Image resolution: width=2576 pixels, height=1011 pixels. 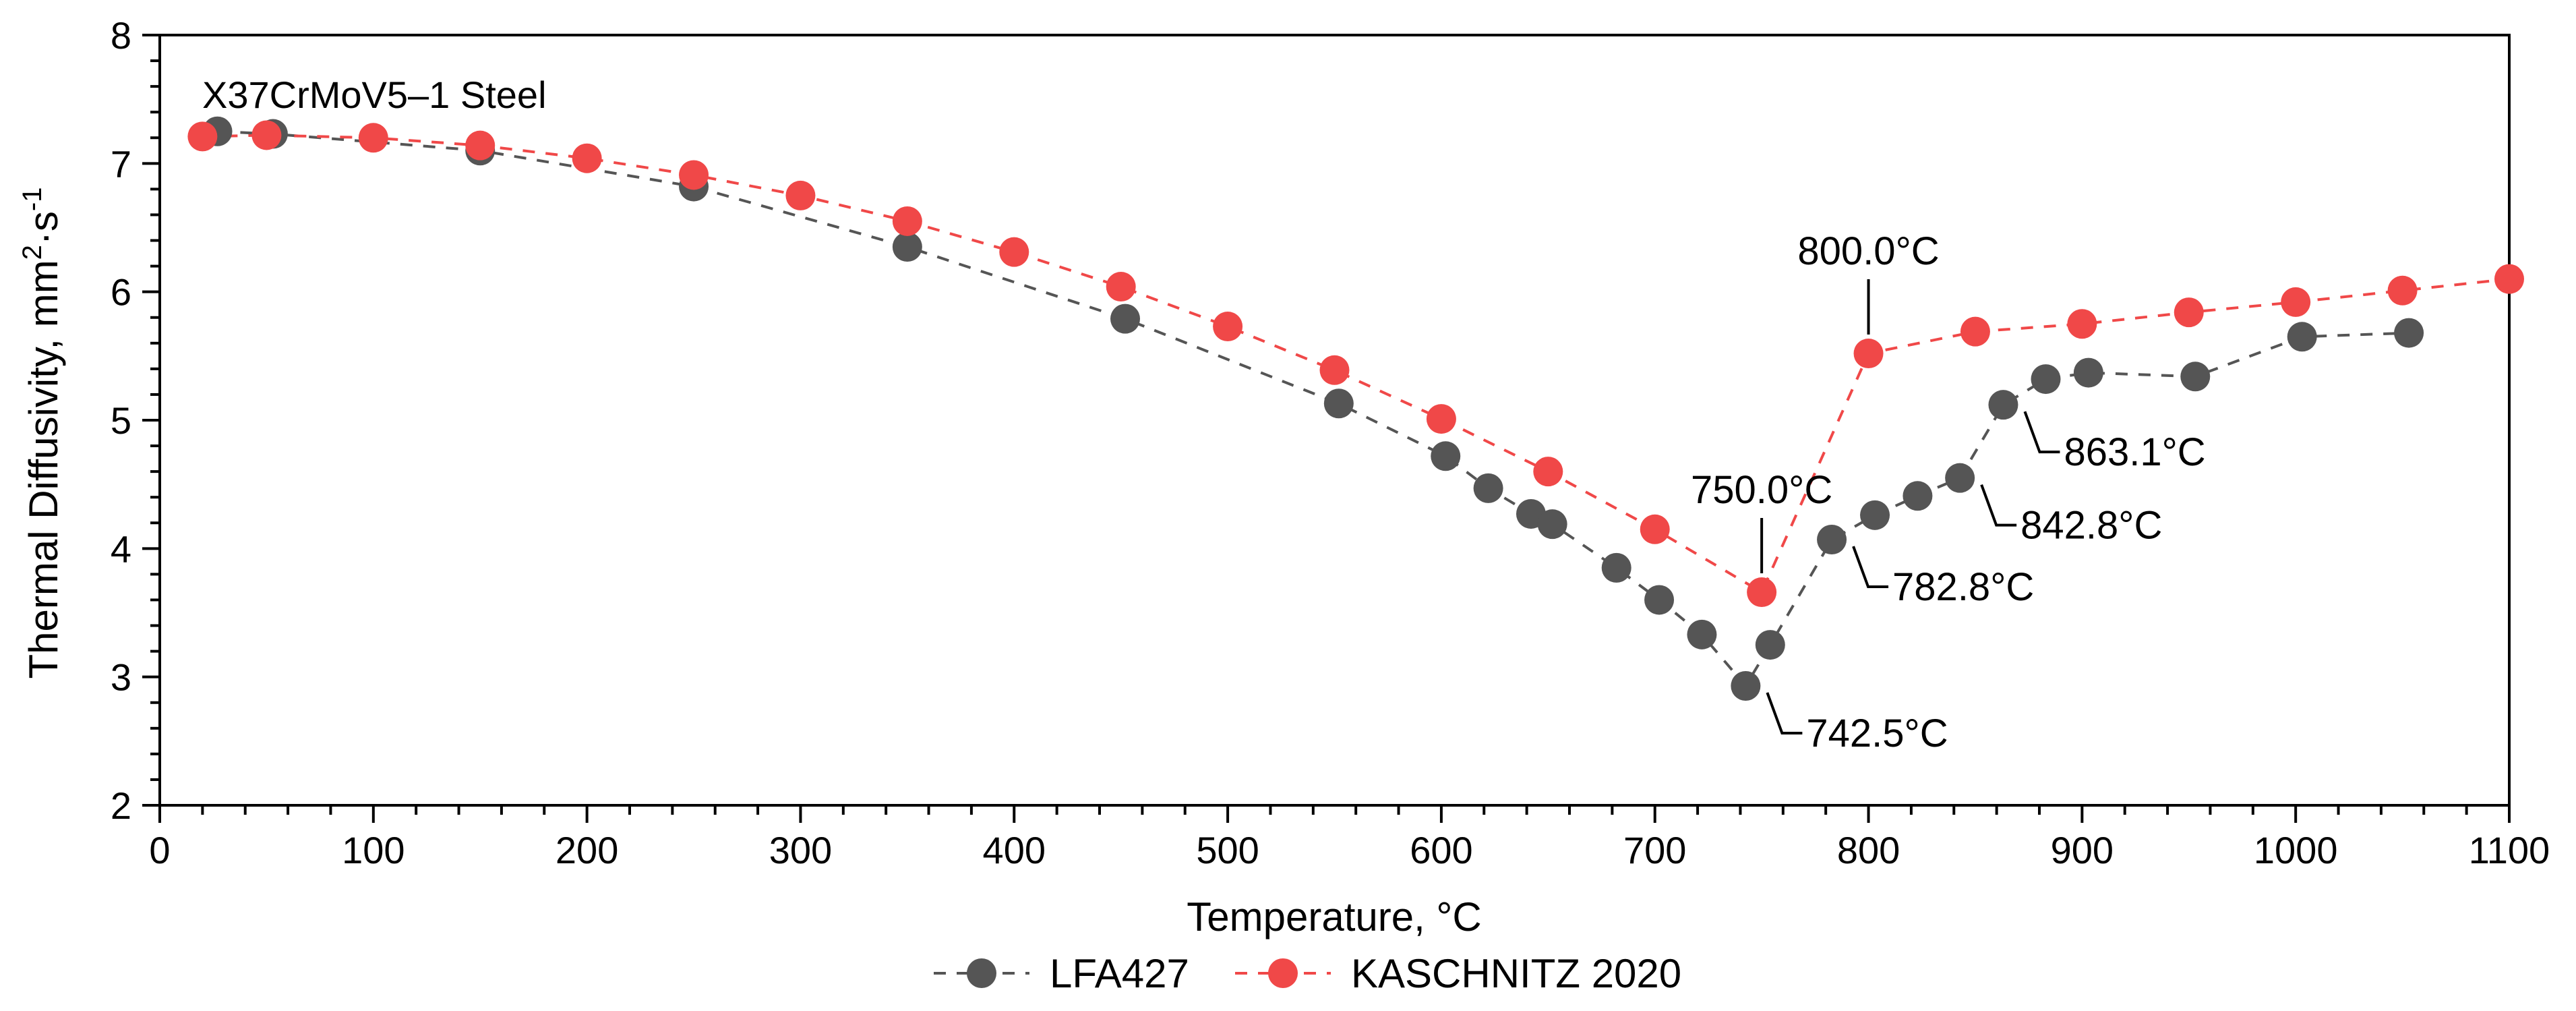 I want to click on x-tick-label: 800, so click(x=1868, y=850).